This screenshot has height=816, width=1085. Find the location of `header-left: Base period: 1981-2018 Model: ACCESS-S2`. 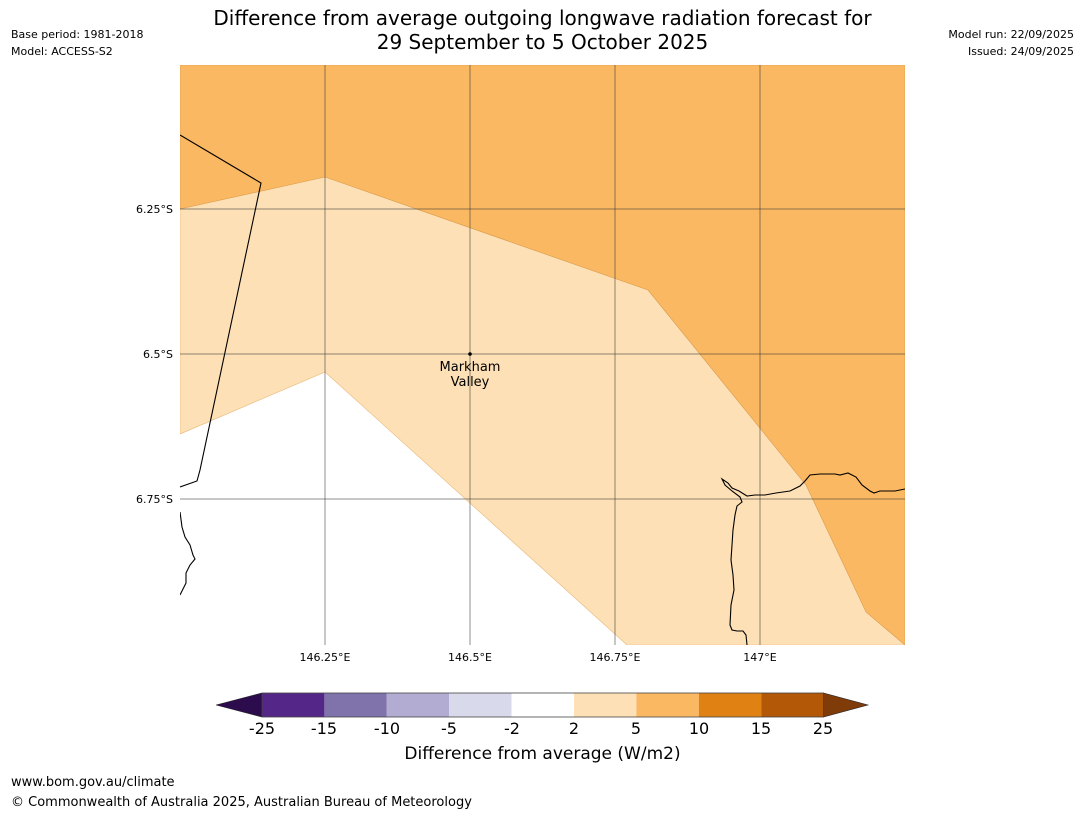

header-left: Base period: 1981-2018 Model: ACCESS-S2 is located at coordinates (77, 43).